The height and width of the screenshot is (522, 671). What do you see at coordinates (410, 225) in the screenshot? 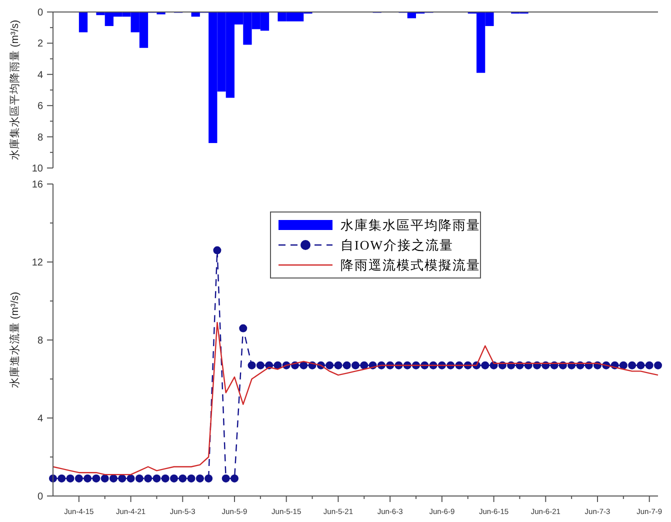
I see `legend-label: 水庫集水區平均降雨量` at bounding box center [410, 225].